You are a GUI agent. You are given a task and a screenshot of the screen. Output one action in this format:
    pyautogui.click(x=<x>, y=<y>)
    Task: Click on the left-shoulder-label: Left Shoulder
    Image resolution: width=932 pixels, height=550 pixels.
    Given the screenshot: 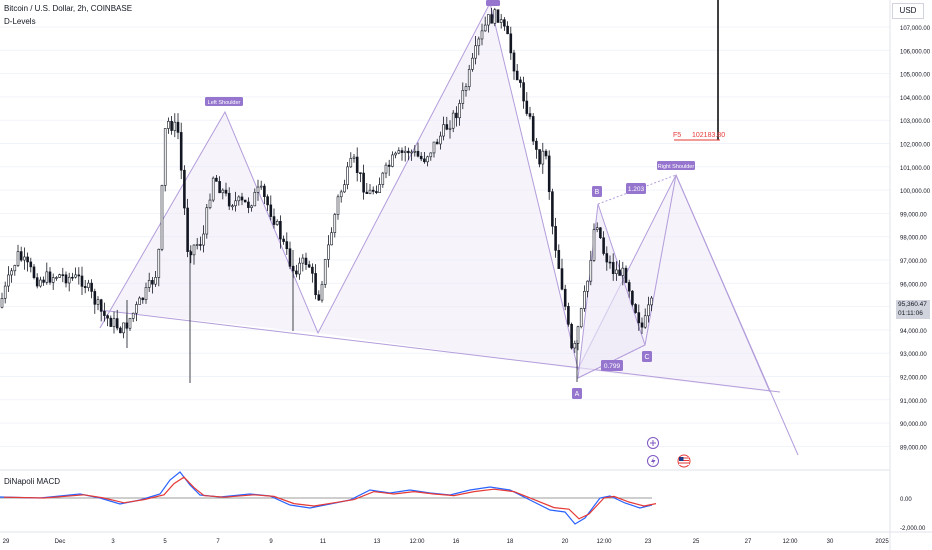 What is the action you would take?
    pyautogui.click(x=224, y=101)
    